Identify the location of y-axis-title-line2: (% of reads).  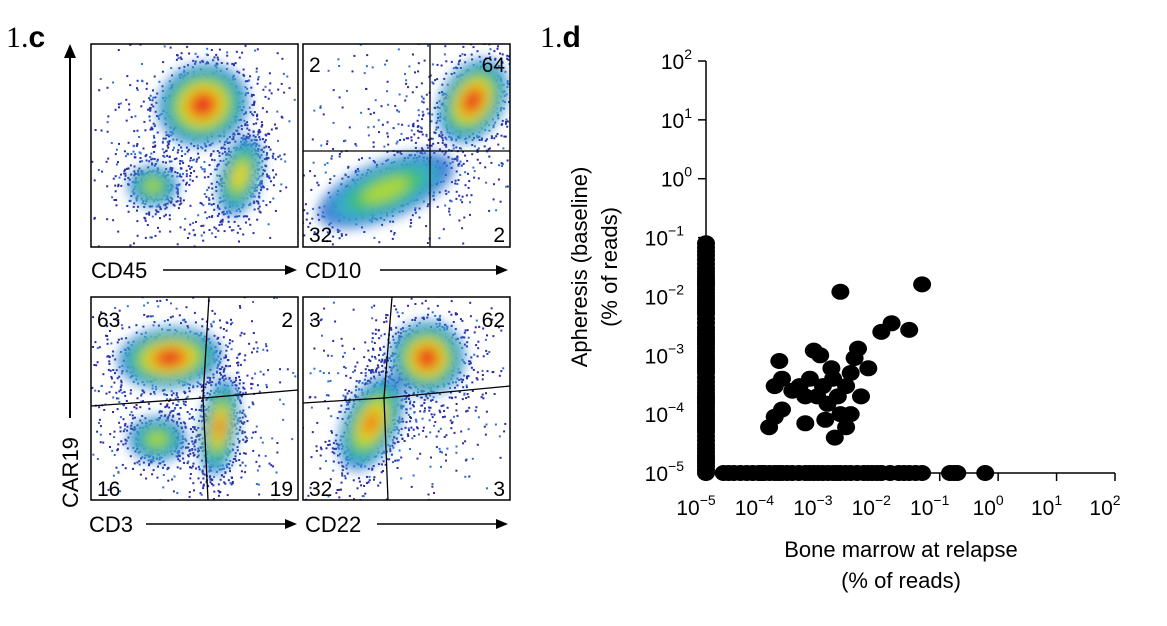
(609, 267).